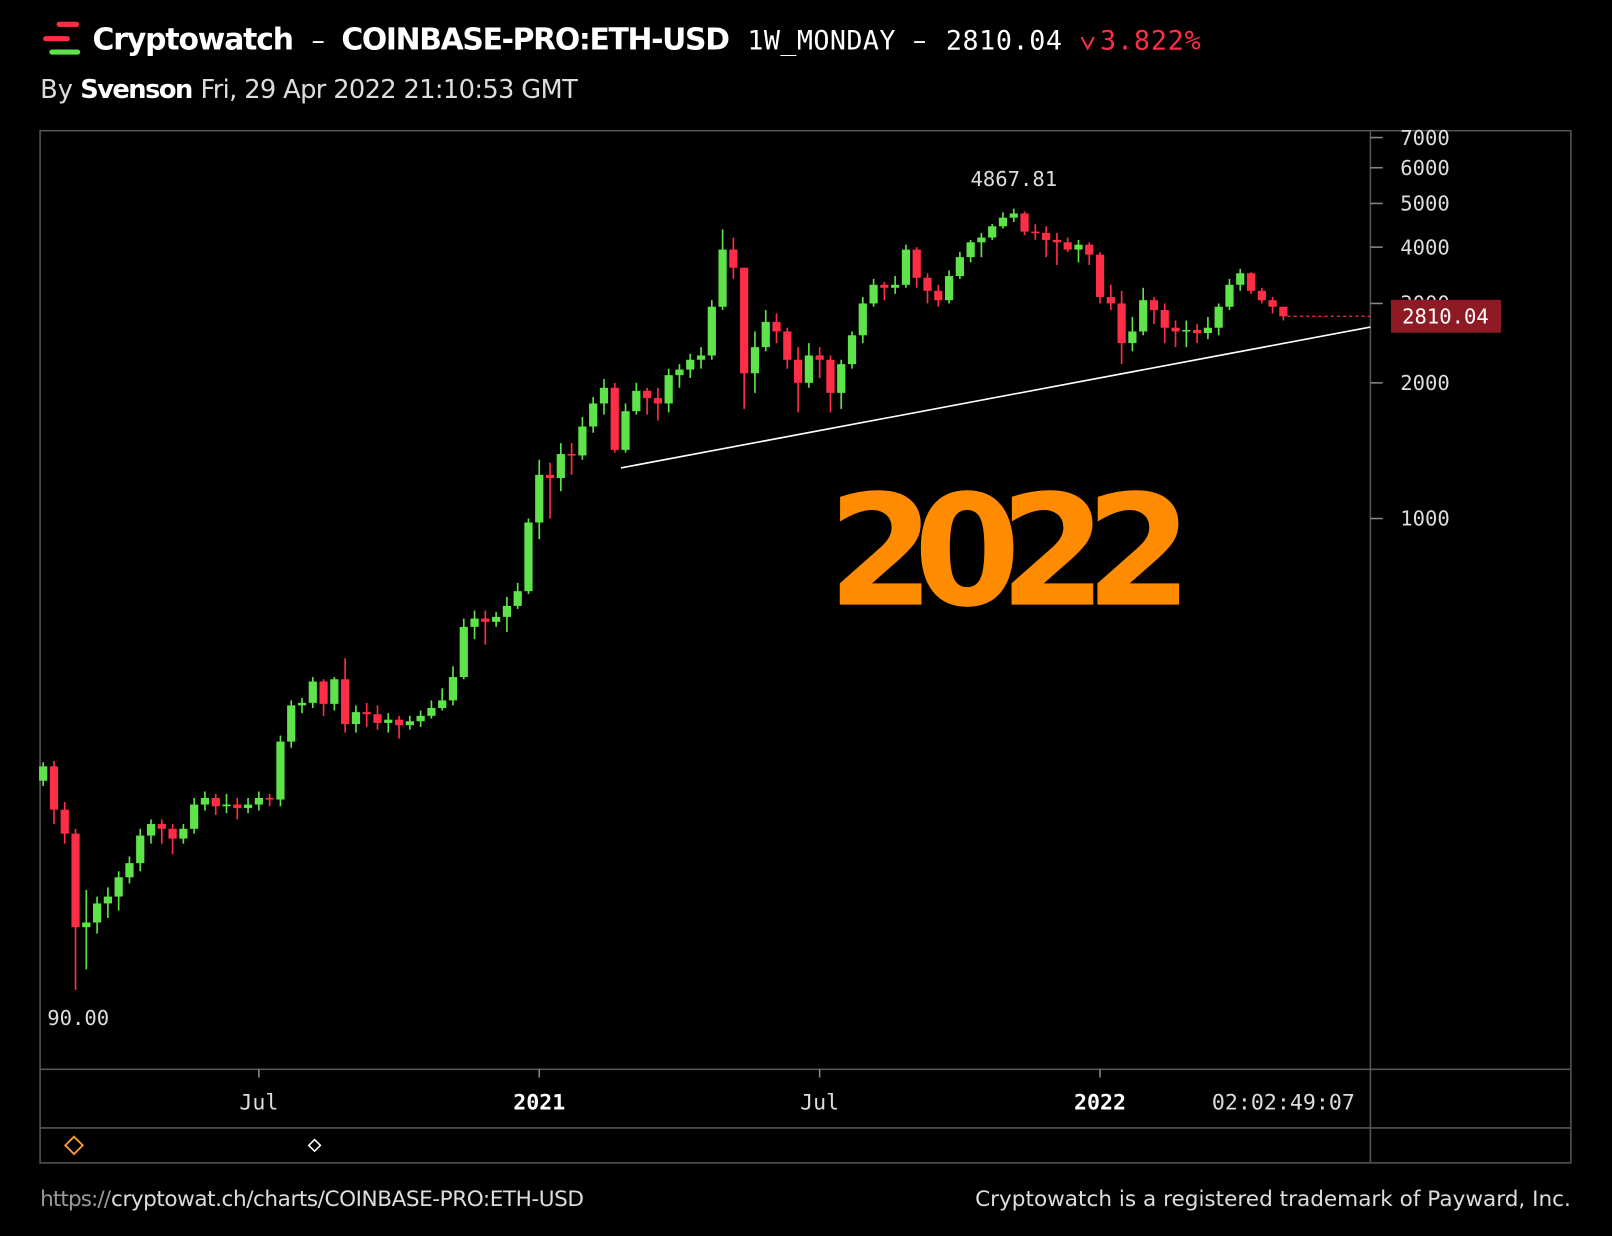 This screenshot has height=1236, width=1612. What do you see at coordinates (819, 1102) in the screenshot?
I see `x-tick-label: Jul` at bounding box center [819, 1102].